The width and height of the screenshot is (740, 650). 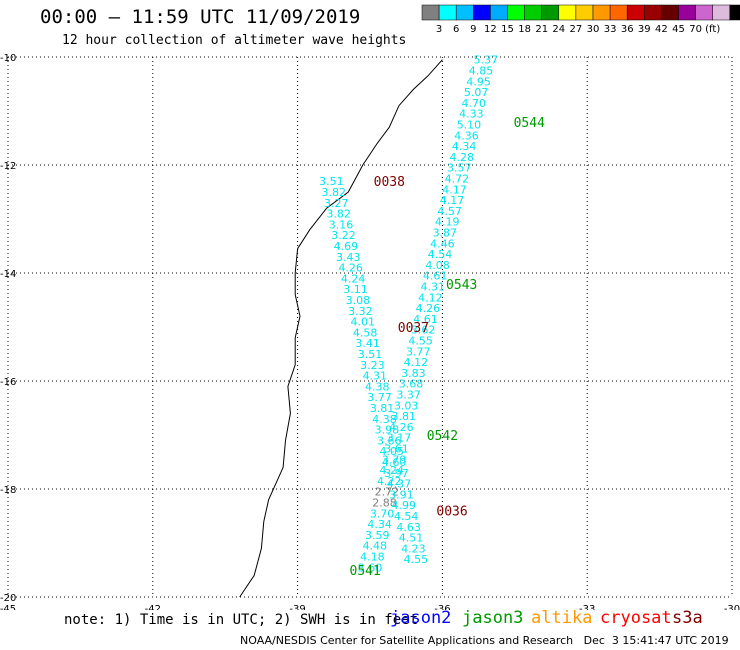 What do you see at coordinates (396, 473) in the screenshot?
I see `data-point-label: 3.97` at bounding box center [396, 473].